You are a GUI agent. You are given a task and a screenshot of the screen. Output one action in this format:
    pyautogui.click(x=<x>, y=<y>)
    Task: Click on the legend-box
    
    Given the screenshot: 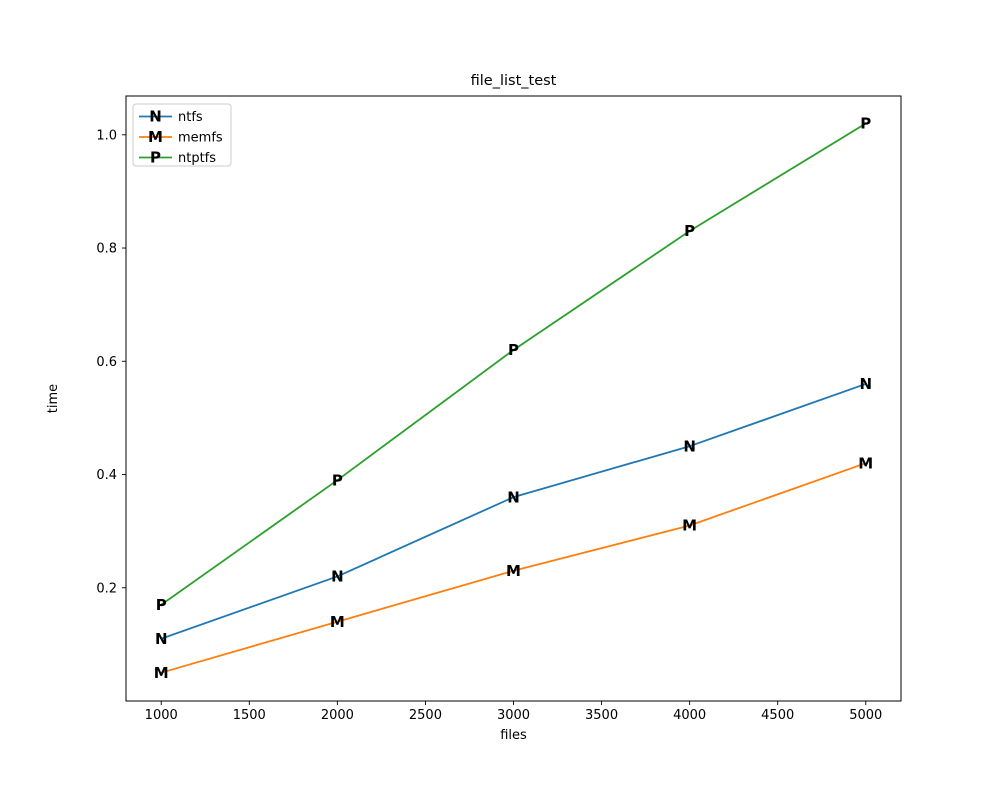 What is the action you would take?
    pyautogui.click(x=182, y=135)
    